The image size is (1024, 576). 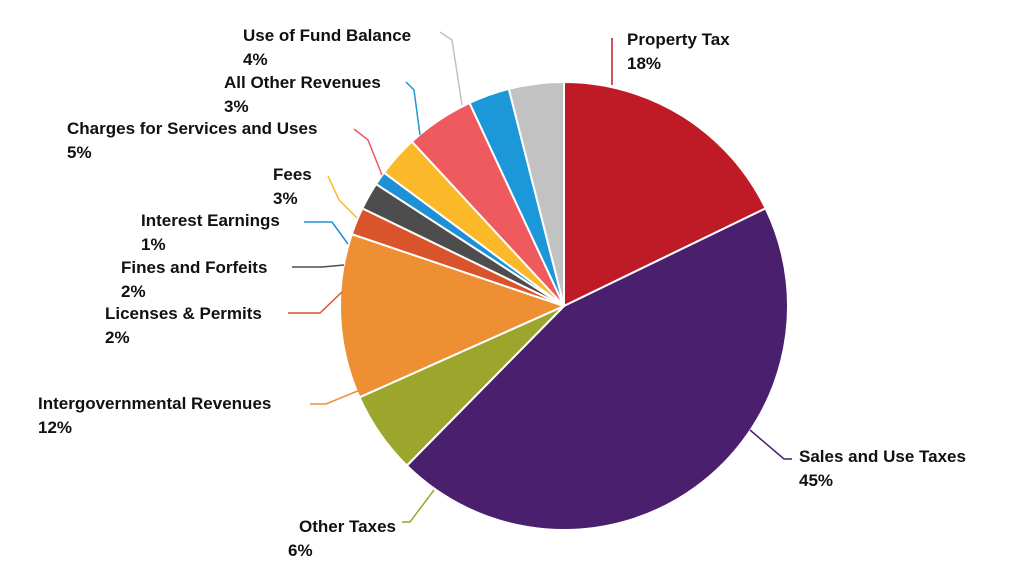 I want to click on slice-label: Use of Fund Balance, so click(x=327, y=35).